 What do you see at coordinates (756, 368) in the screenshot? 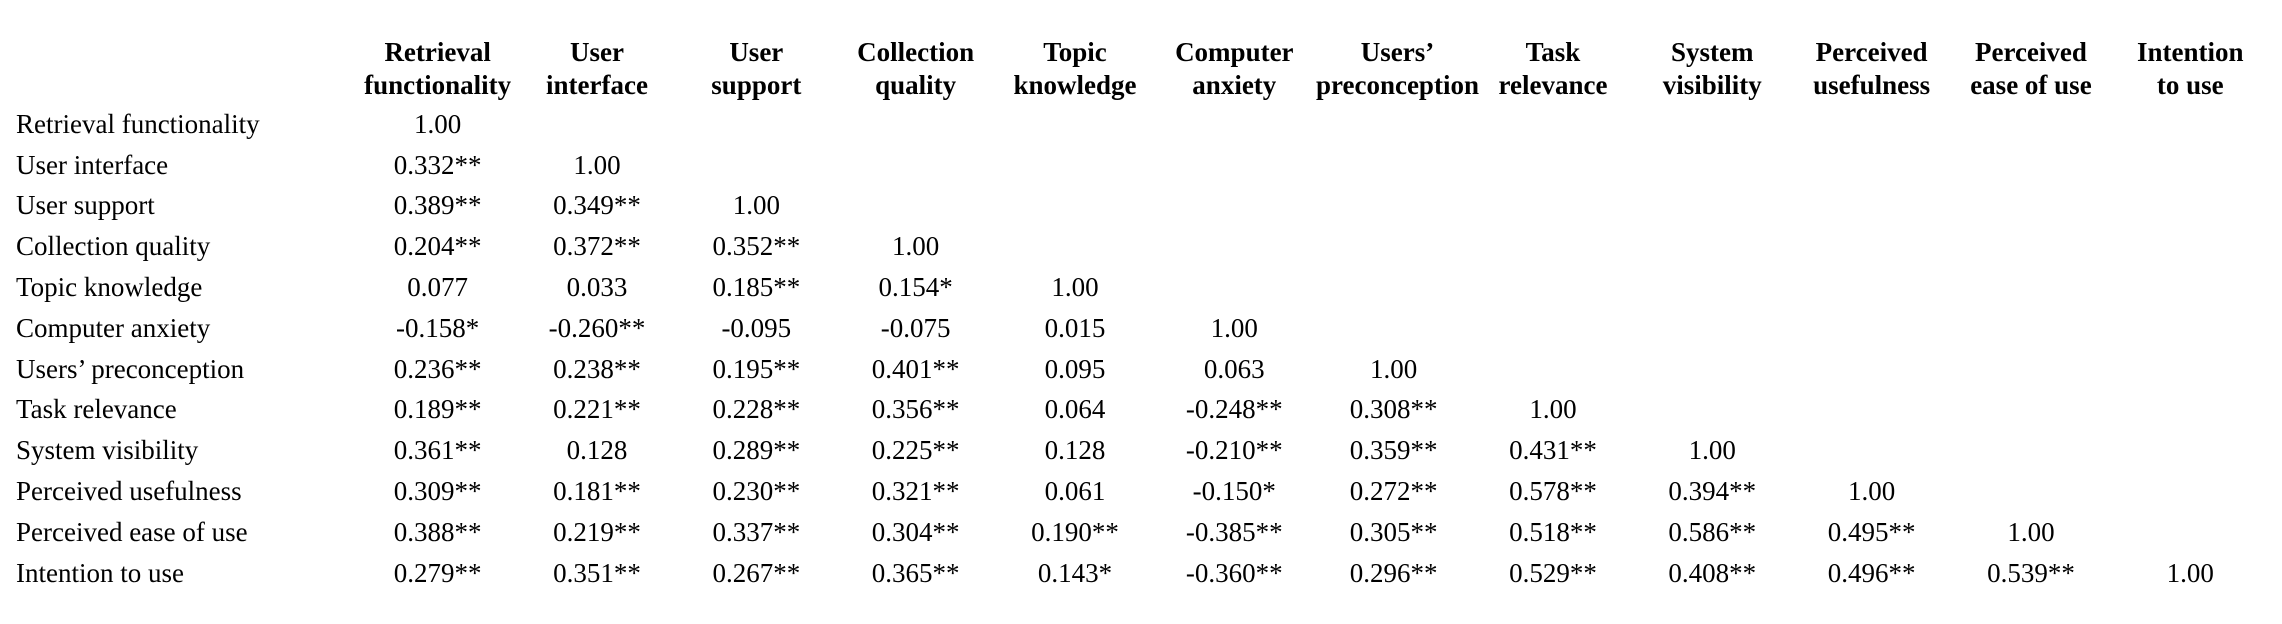
I see `correlation-cell: 0.195**` at bounding box center [756, 368].